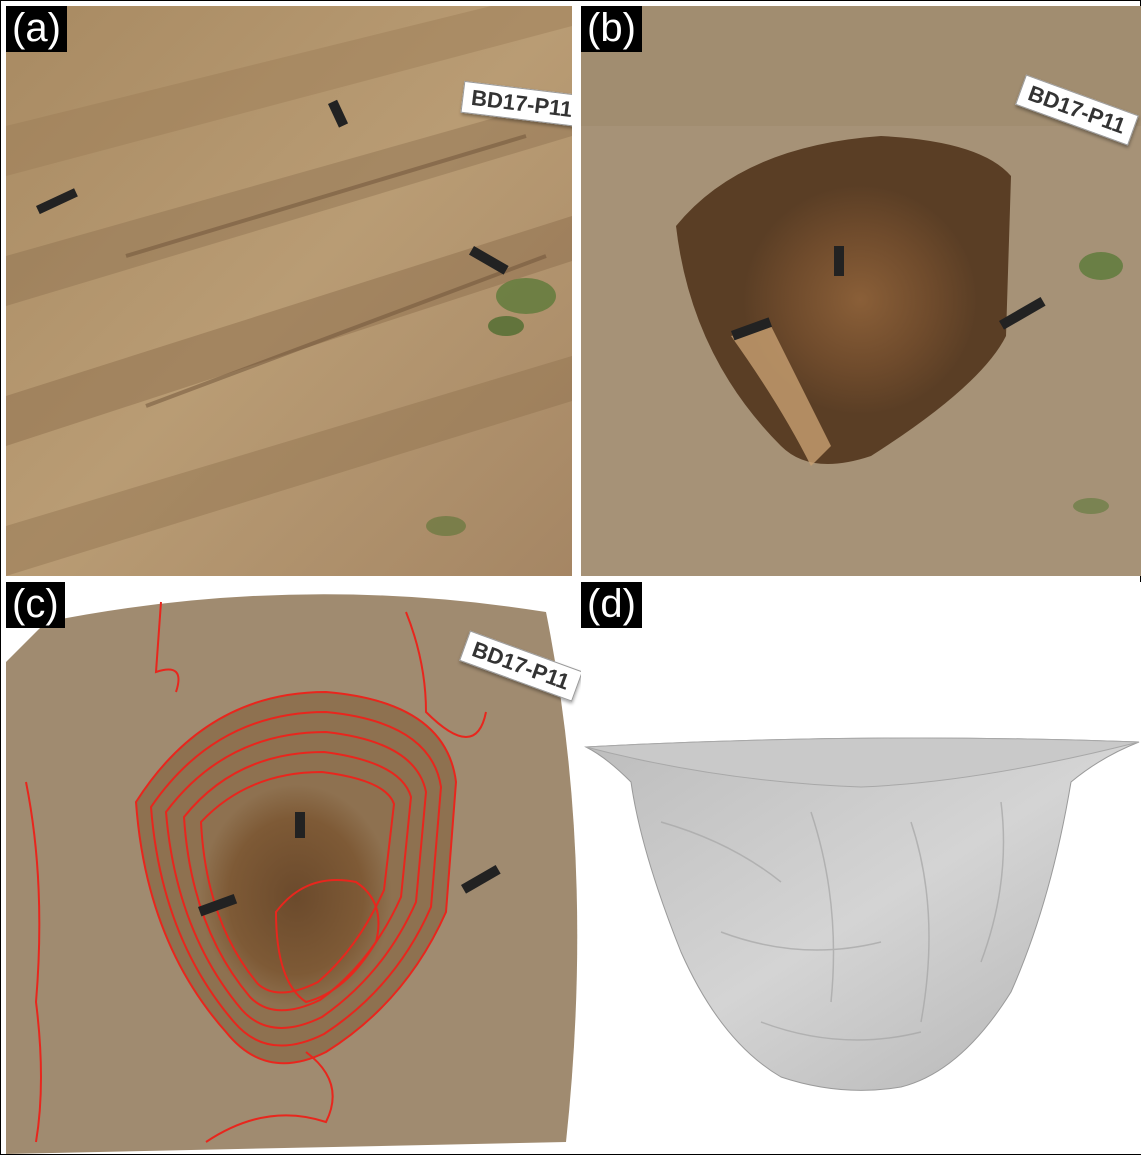  Describe the element at coordinates (35, 605) in the screenshot. I see `panel-label-c: (c)` at that location.